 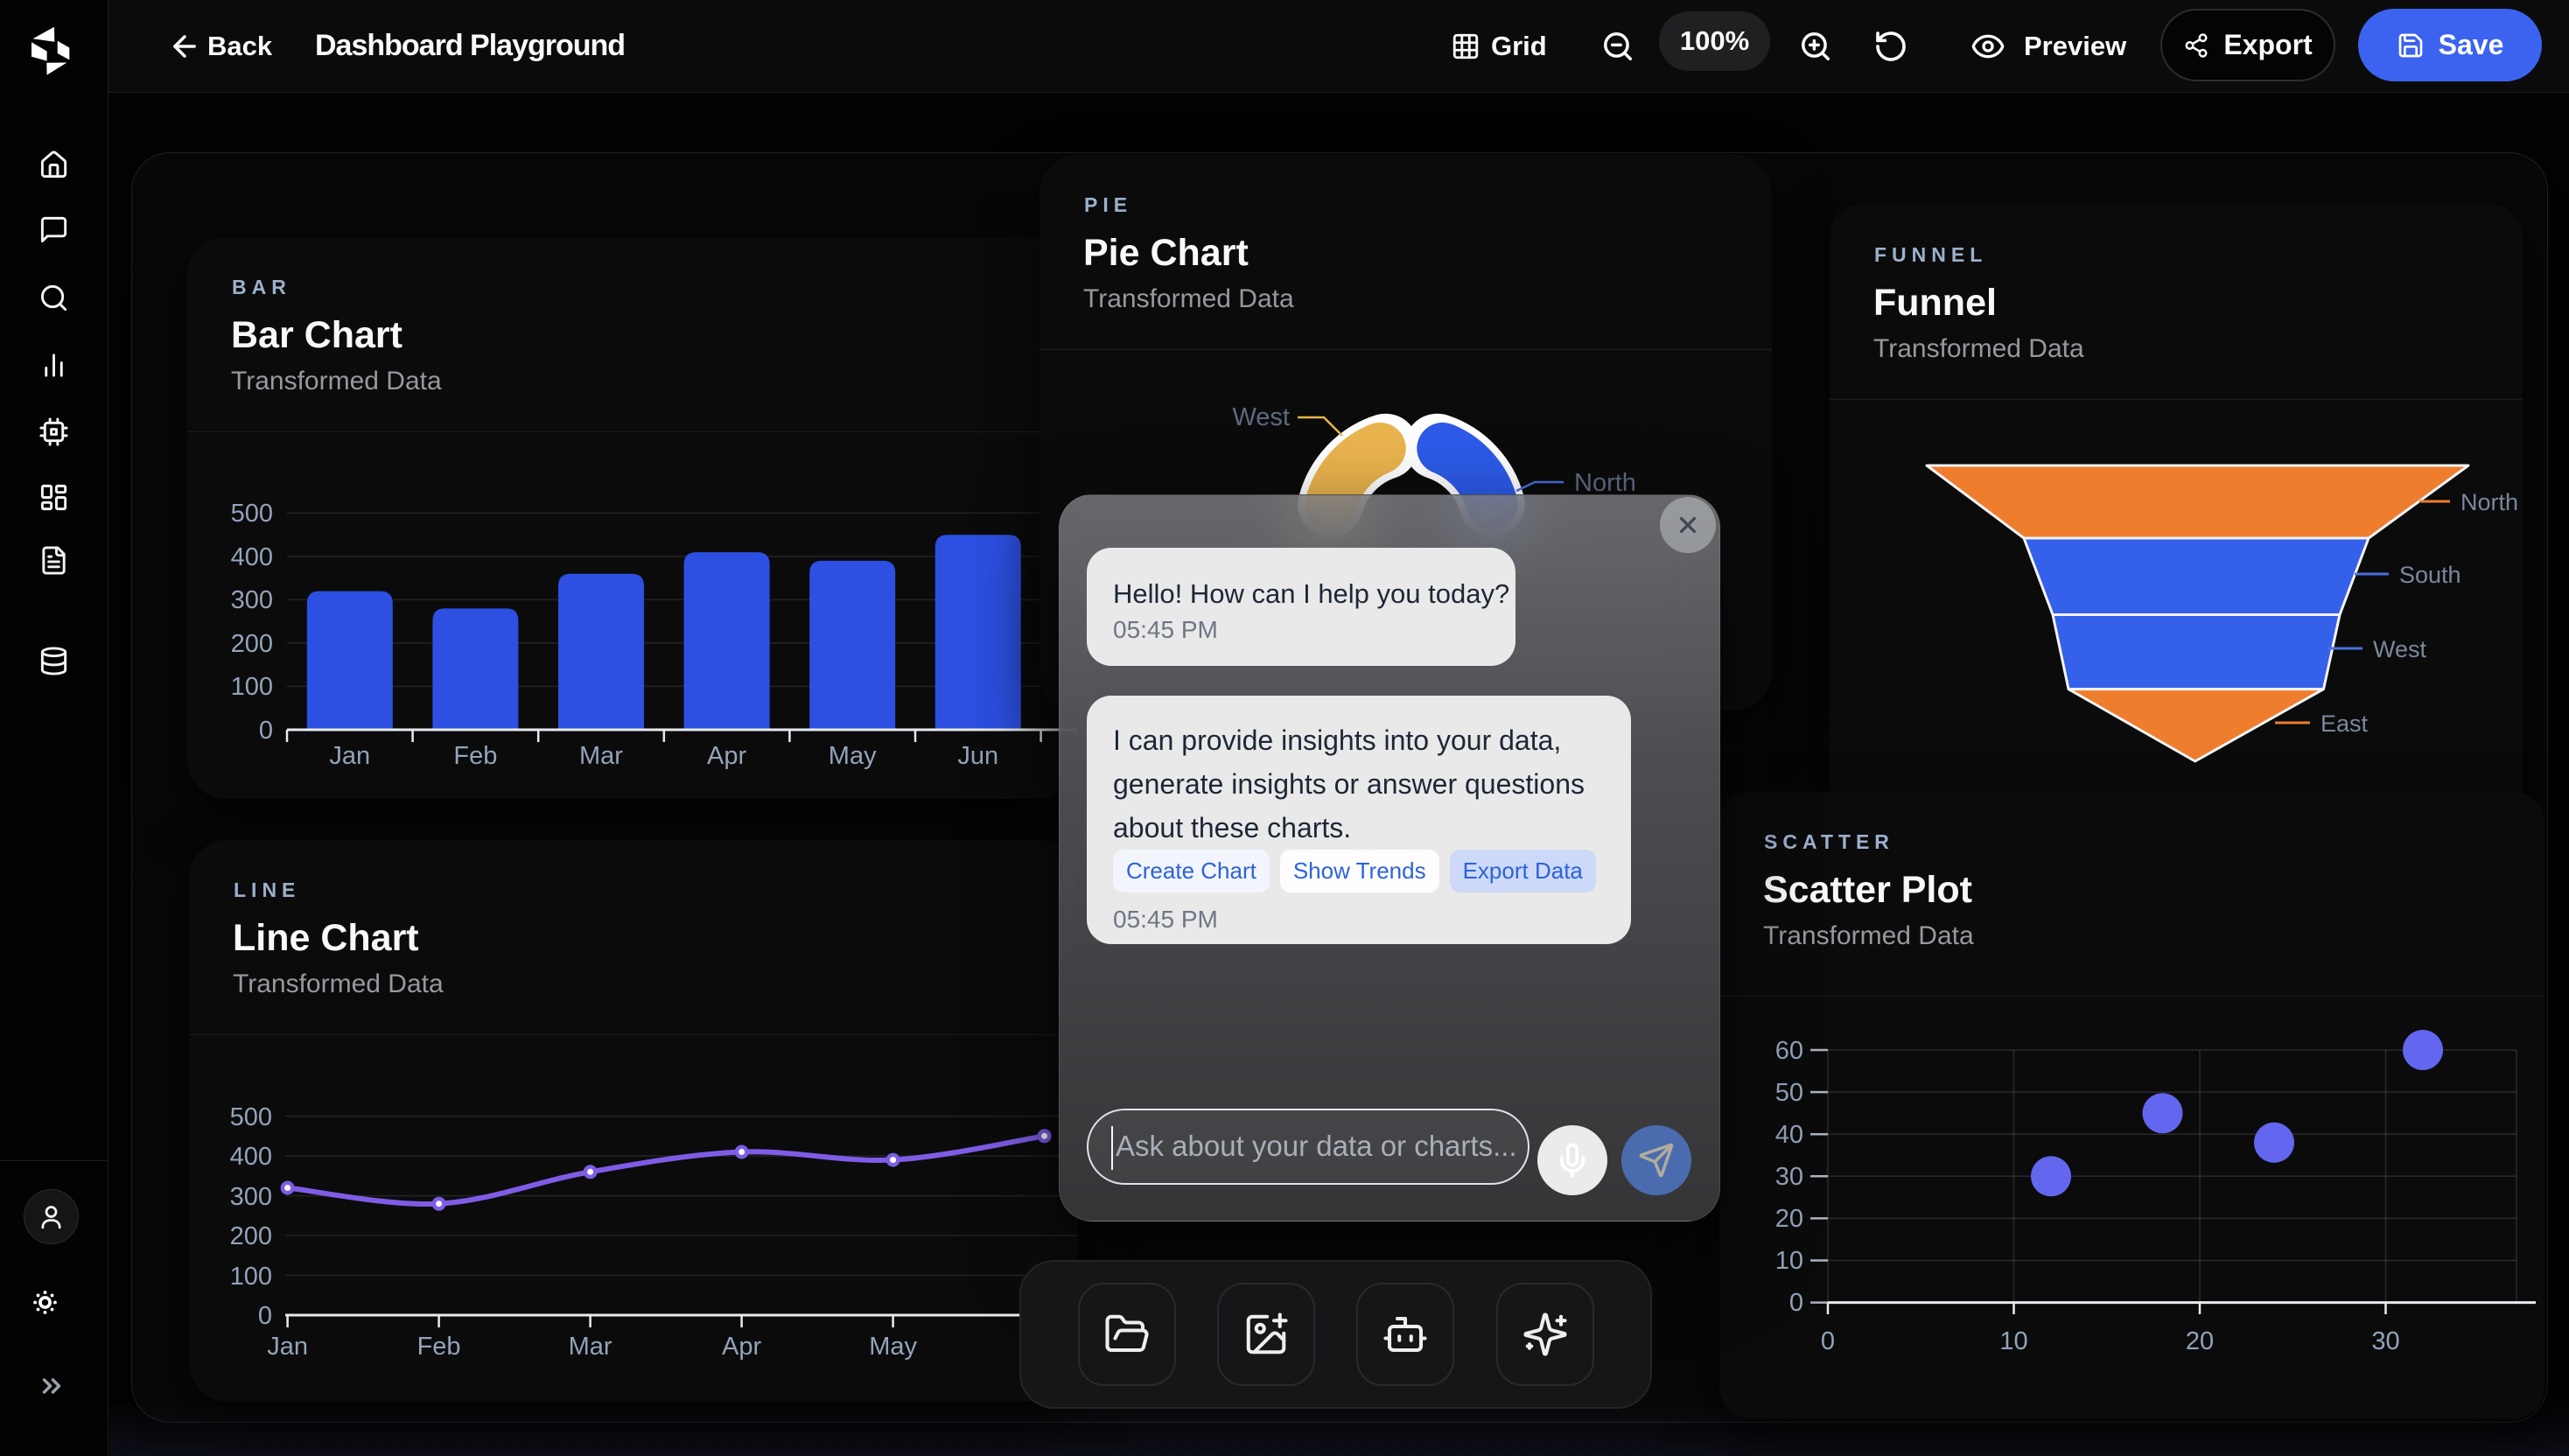 I want to click on svg-text: South, so click(x=2430, y=575).